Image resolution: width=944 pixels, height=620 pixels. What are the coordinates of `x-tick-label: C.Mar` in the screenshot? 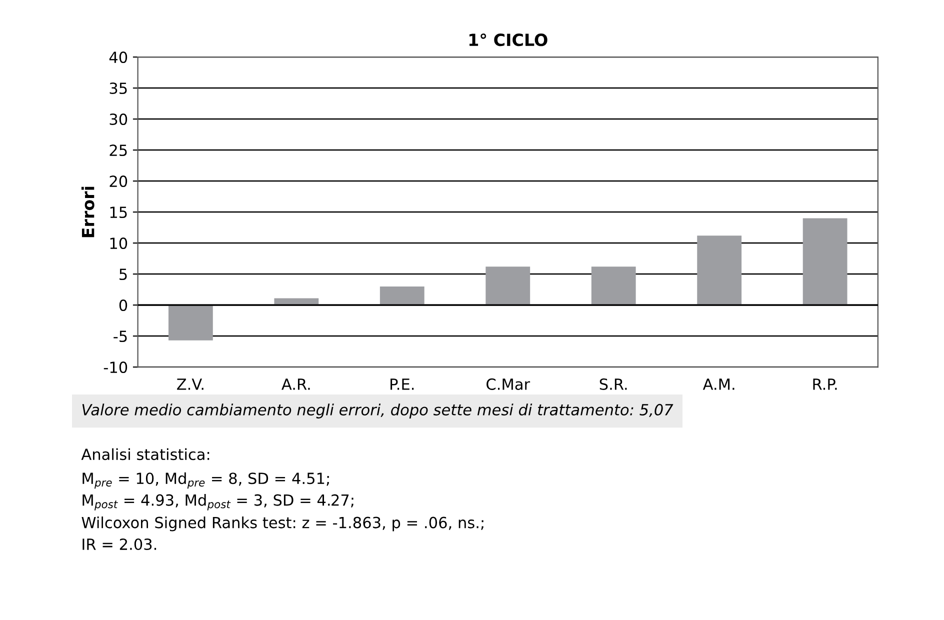 It's located at (508, 384).